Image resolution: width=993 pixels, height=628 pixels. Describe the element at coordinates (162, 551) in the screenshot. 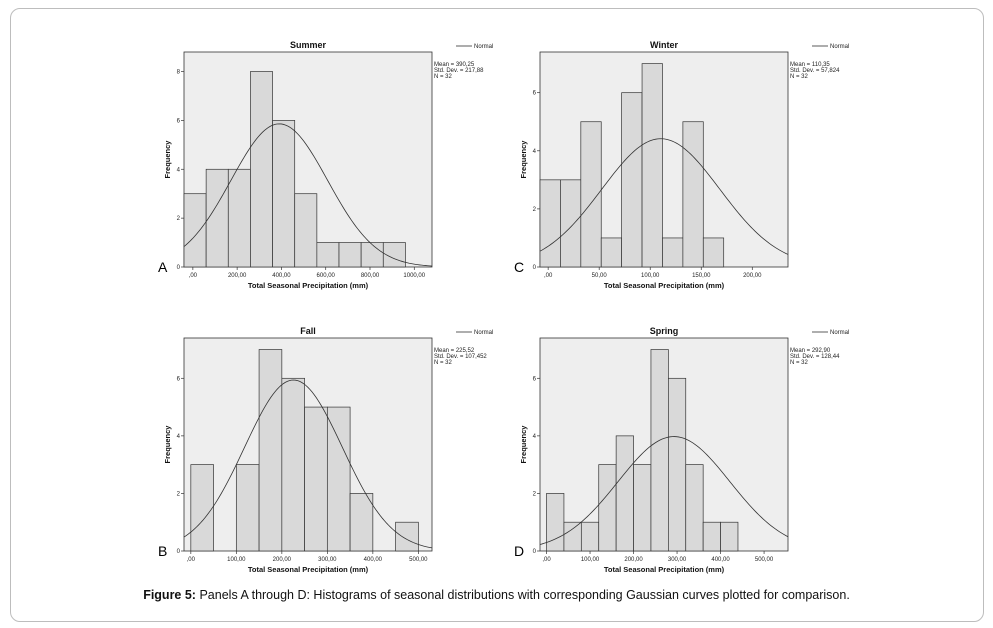

I see `panel-letter: B` at that location.